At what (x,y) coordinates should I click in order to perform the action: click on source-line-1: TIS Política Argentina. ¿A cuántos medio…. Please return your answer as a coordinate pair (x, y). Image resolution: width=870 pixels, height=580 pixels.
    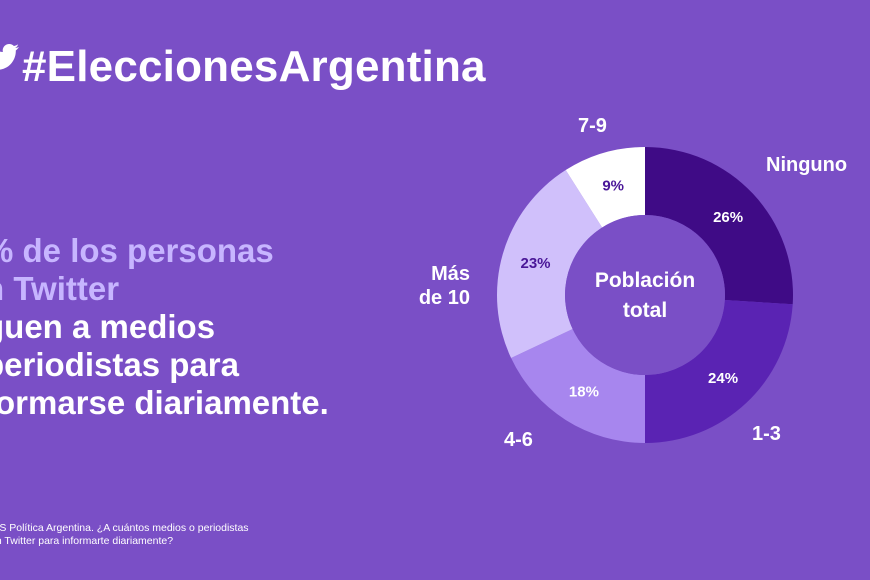
    Looking at the image, I should click on (124, 528).